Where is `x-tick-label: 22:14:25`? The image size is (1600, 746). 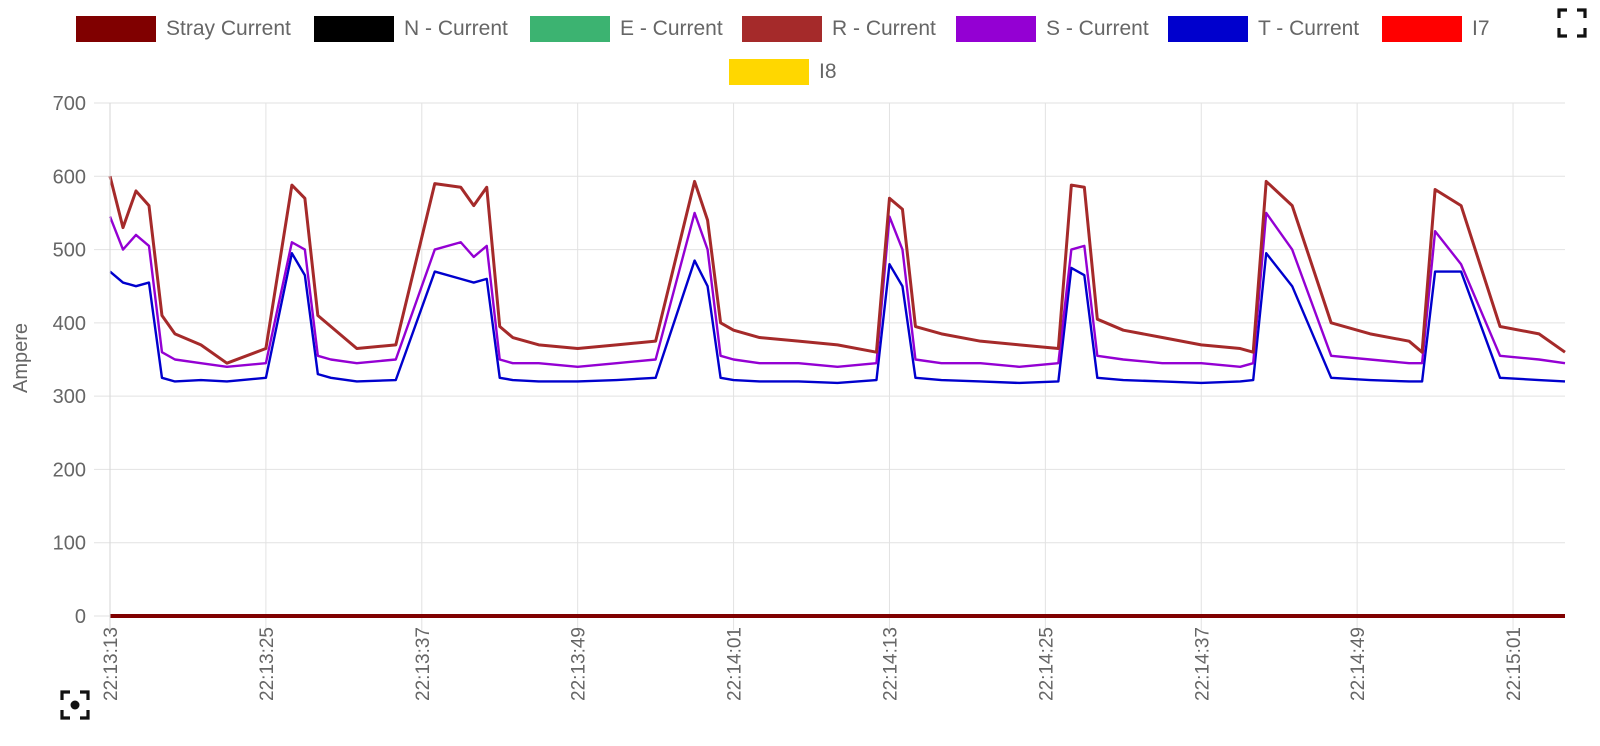 x-tick-label: 22:14:25 is located at coordinates (1046, 664).